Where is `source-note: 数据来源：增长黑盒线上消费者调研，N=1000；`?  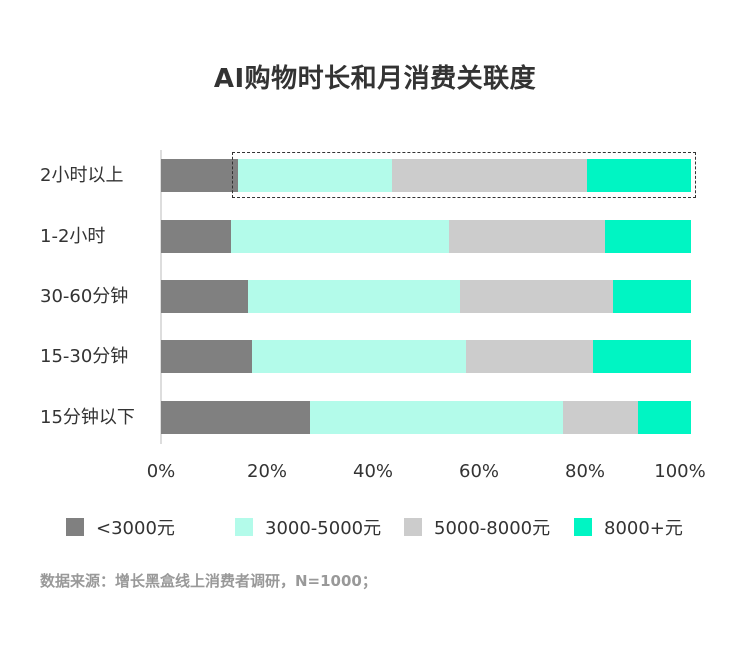 source-note: 数据来源：增长黑盒线上消费者调研，N=1000； is located at coordinates (208, 581).